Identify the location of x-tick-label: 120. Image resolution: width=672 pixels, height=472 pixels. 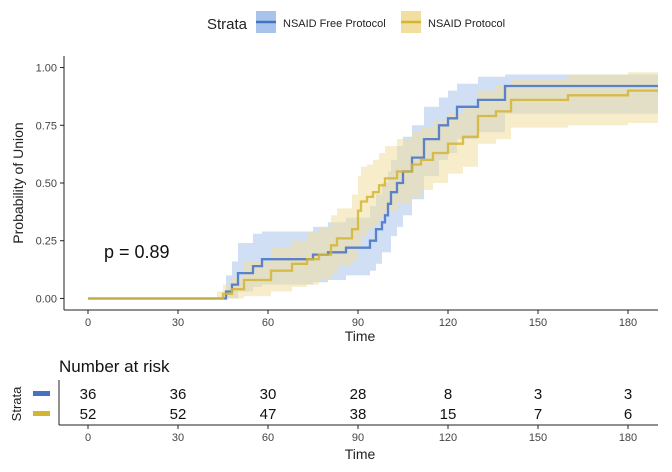
(448, 323).